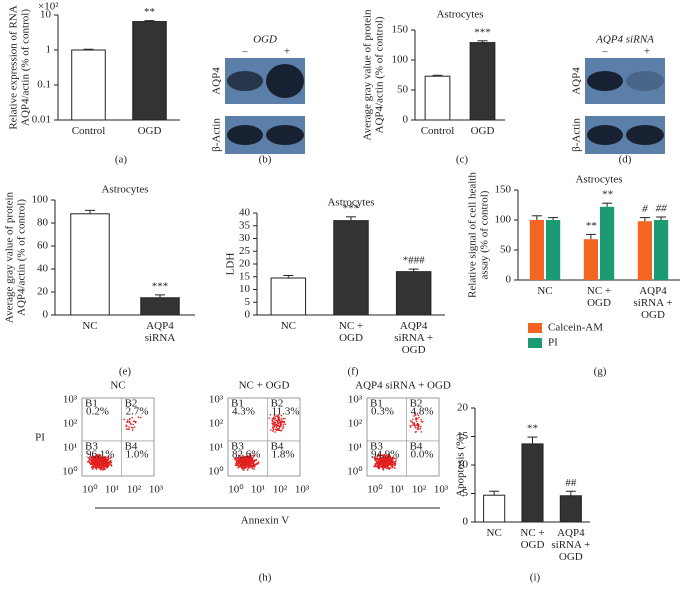 The height and width of the screenshot is (604, 691). I want to click on quadrant-percent: 11.3%, so click(286, 412).